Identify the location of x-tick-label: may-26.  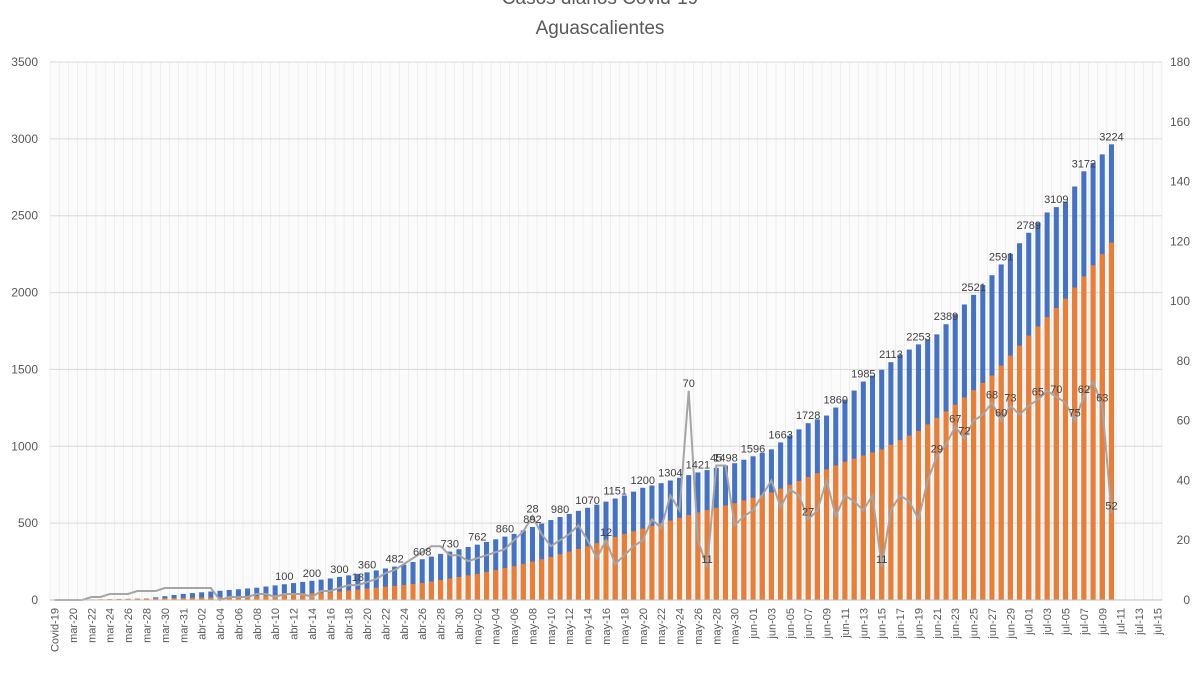
(699, 626).